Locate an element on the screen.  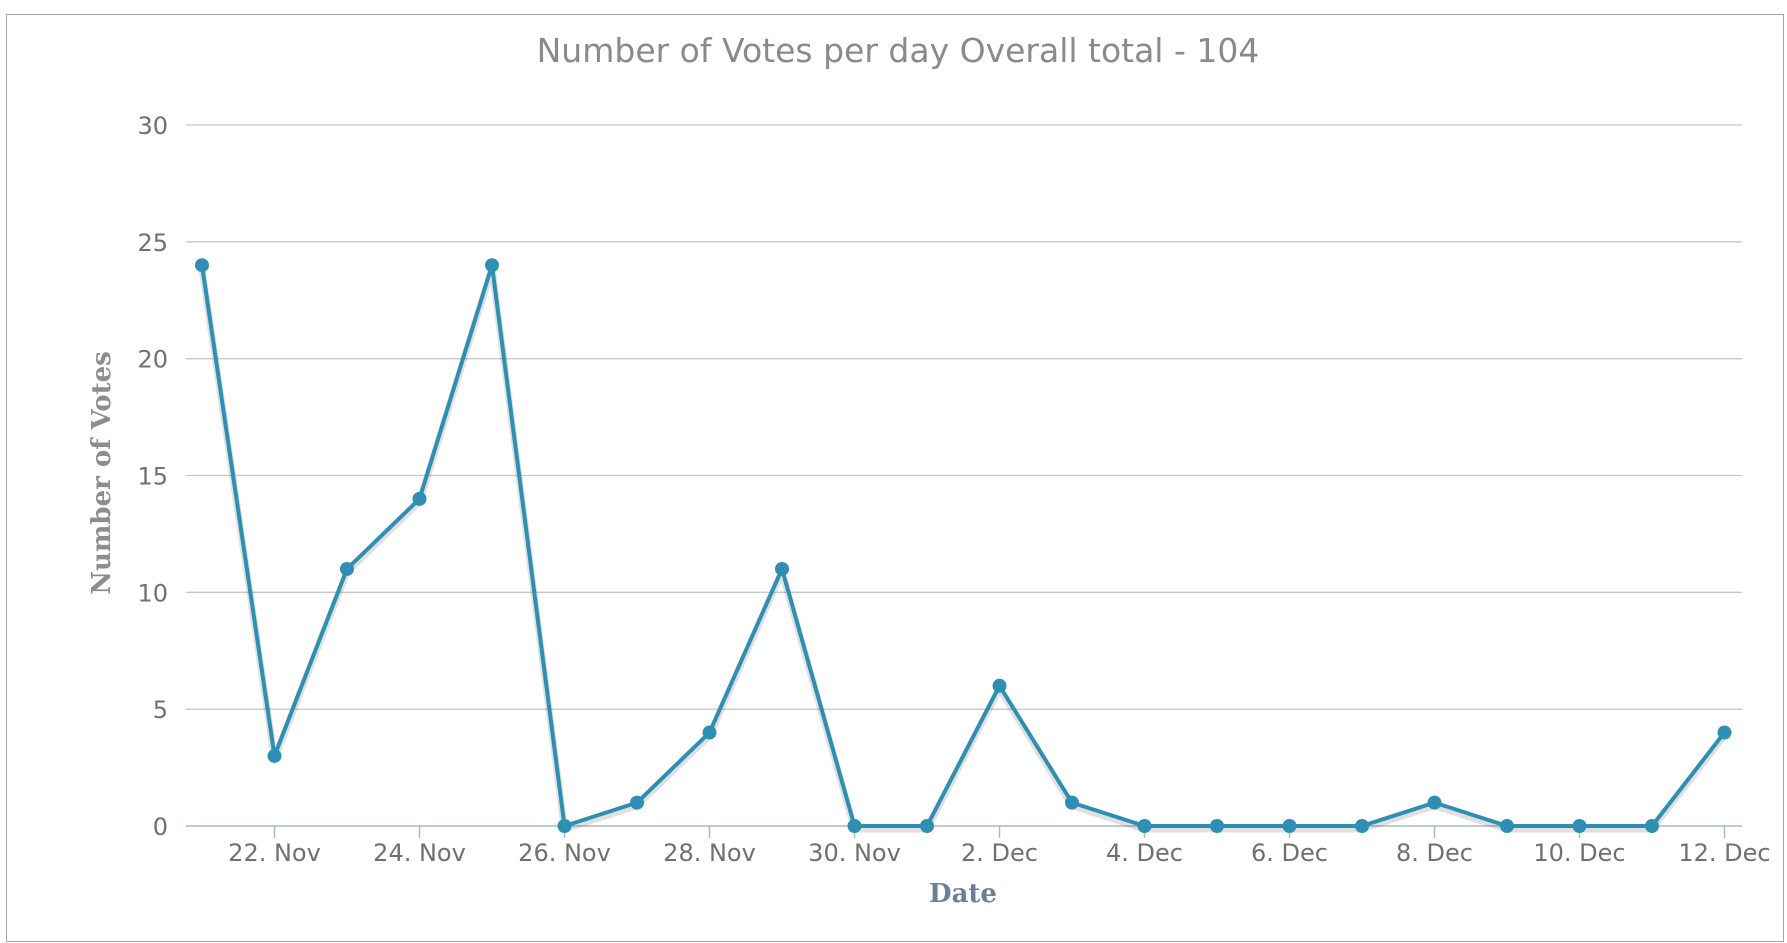
x-tick-label: 12. Dec is located at coordinates (1724, 853).